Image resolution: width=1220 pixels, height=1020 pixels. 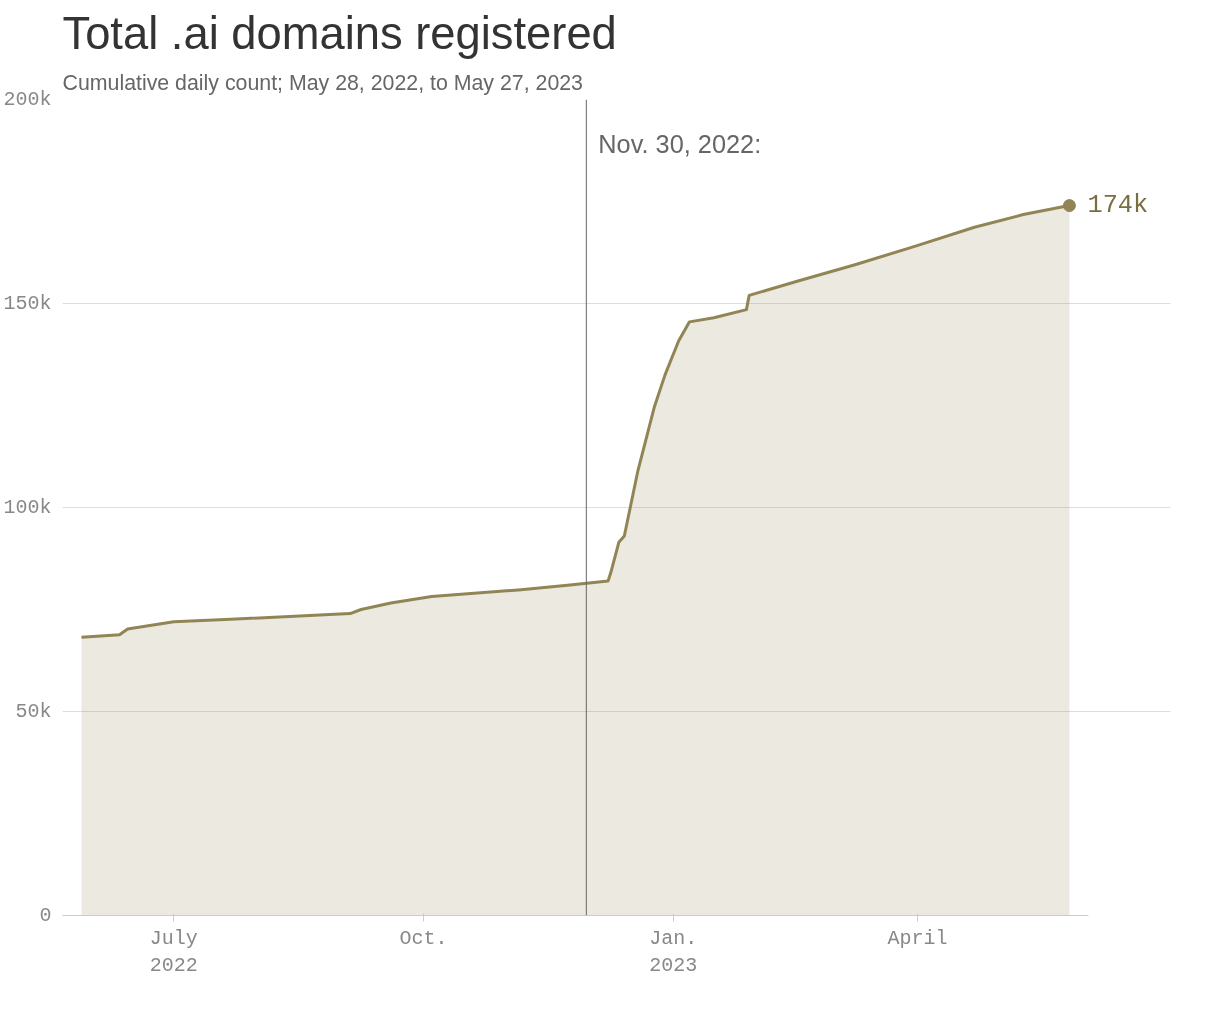 What do you see at coordinates (673, 952) in the screenshot?
I see `x-tick-label: Jan. 2023` at bounding box center [673, 952].